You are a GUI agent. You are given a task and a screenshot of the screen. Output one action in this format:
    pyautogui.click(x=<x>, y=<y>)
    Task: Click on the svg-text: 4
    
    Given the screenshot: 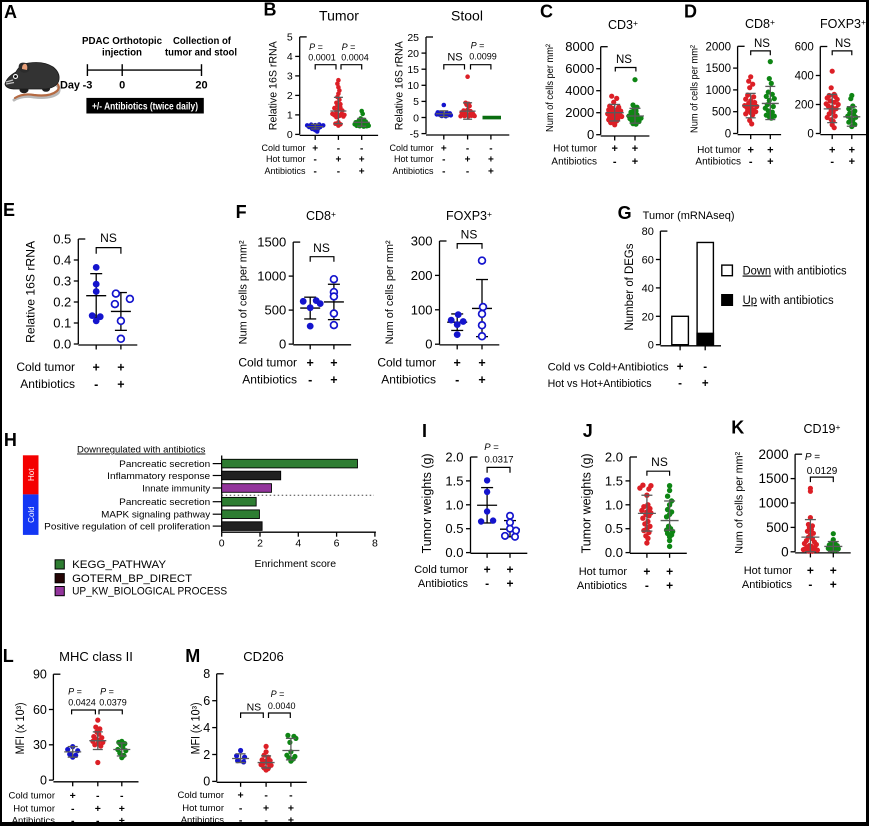 What is the action you would take?
    pyautogui.click(x=298, y=544)
    